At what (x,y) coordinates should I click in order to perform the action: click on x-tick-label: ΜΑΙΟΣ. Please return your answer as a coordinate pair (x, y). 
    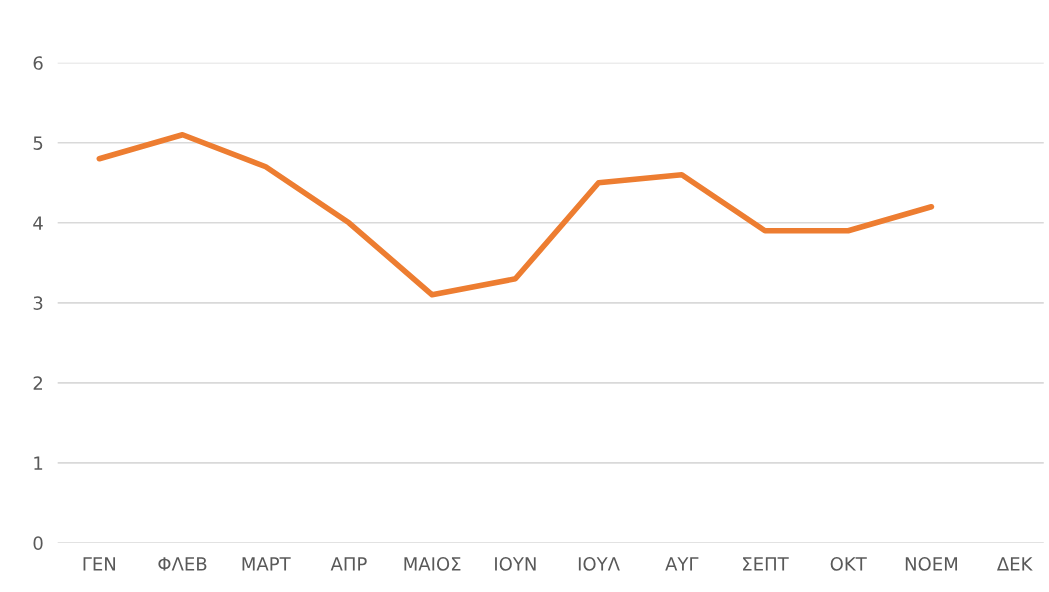
    Looking at the image, I should click on (432, 564).